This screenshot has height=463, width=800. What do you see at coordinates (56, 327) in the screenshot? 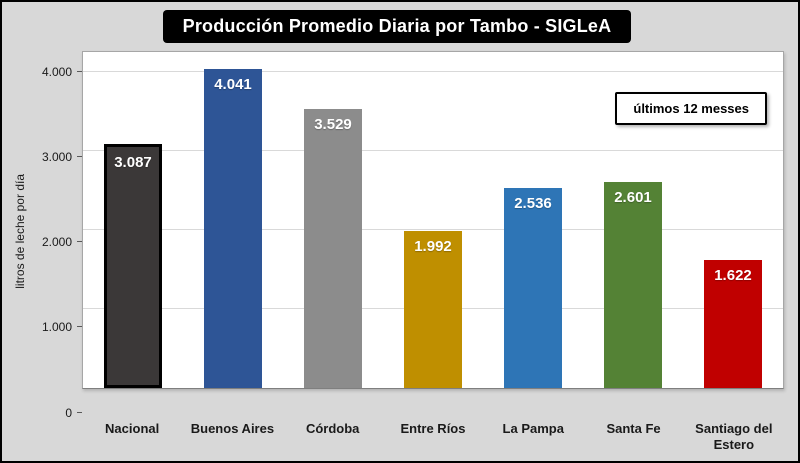
I see `y-tick-label: 1.000` at bounding box center [56, 327].